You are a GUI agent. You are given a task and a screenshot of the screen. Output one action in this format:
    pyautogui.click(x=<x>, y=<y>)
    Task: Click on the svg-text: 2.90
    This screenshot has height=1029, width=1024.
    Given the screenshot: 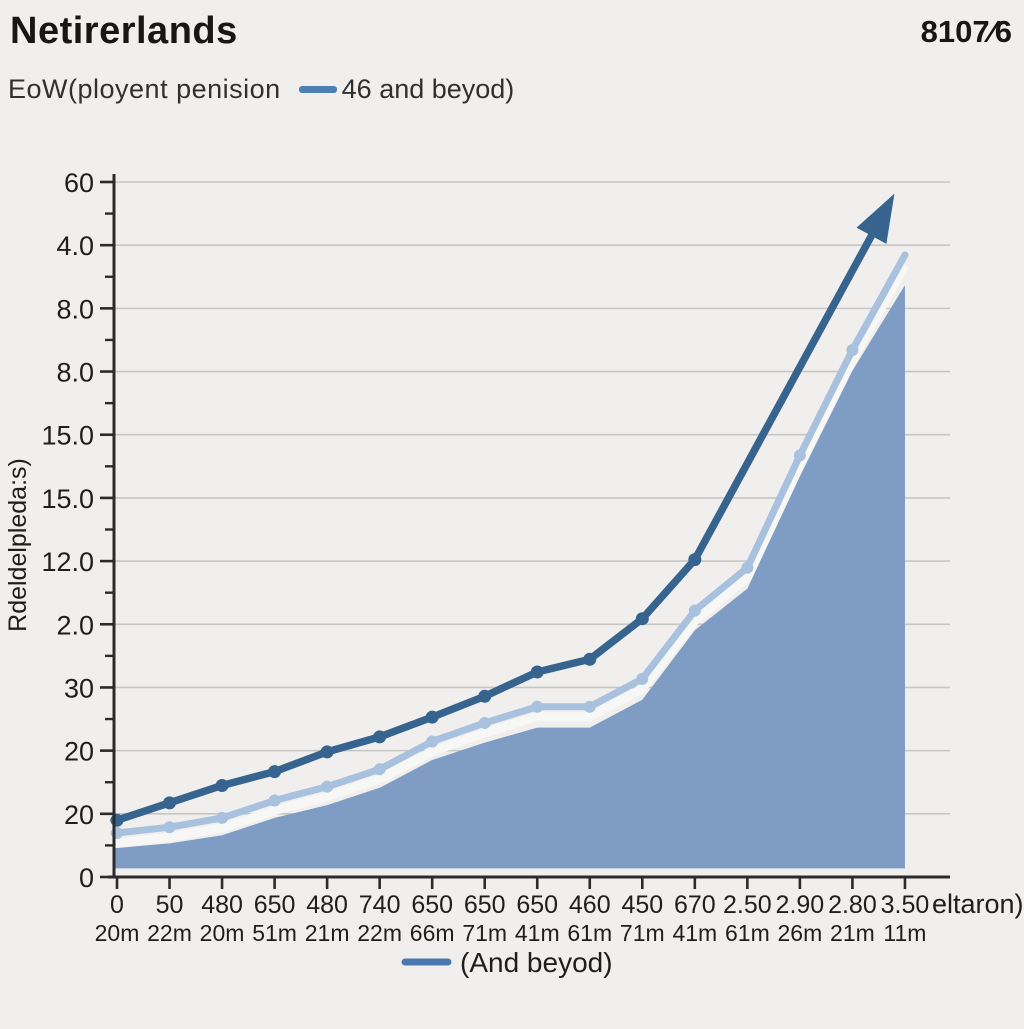 What is the action you would take?
    pyautogui.click(x=800, y=905)
    